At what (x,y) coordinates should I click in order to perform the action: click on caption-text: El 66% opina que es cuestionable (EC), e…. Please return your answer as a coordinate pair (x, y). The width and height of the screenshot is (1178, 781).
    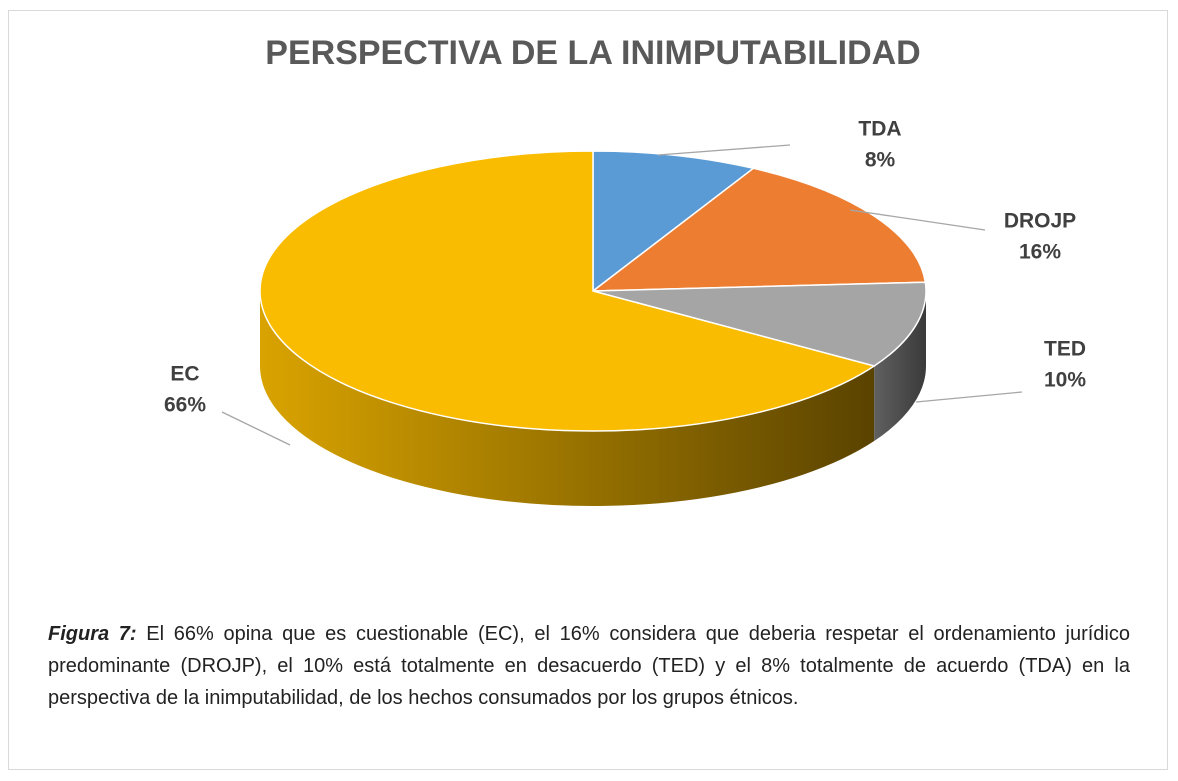
    Looking at the image, I should click on (589, 666).